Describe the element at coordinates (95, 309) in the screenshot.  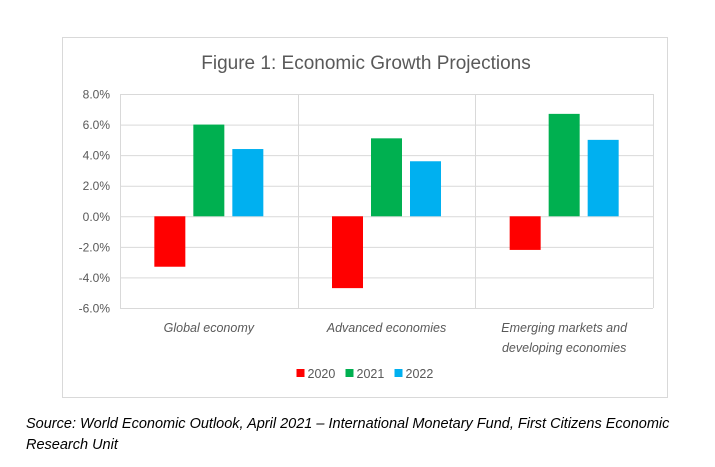
I see `y-tick-label: -6.0%` at that location.